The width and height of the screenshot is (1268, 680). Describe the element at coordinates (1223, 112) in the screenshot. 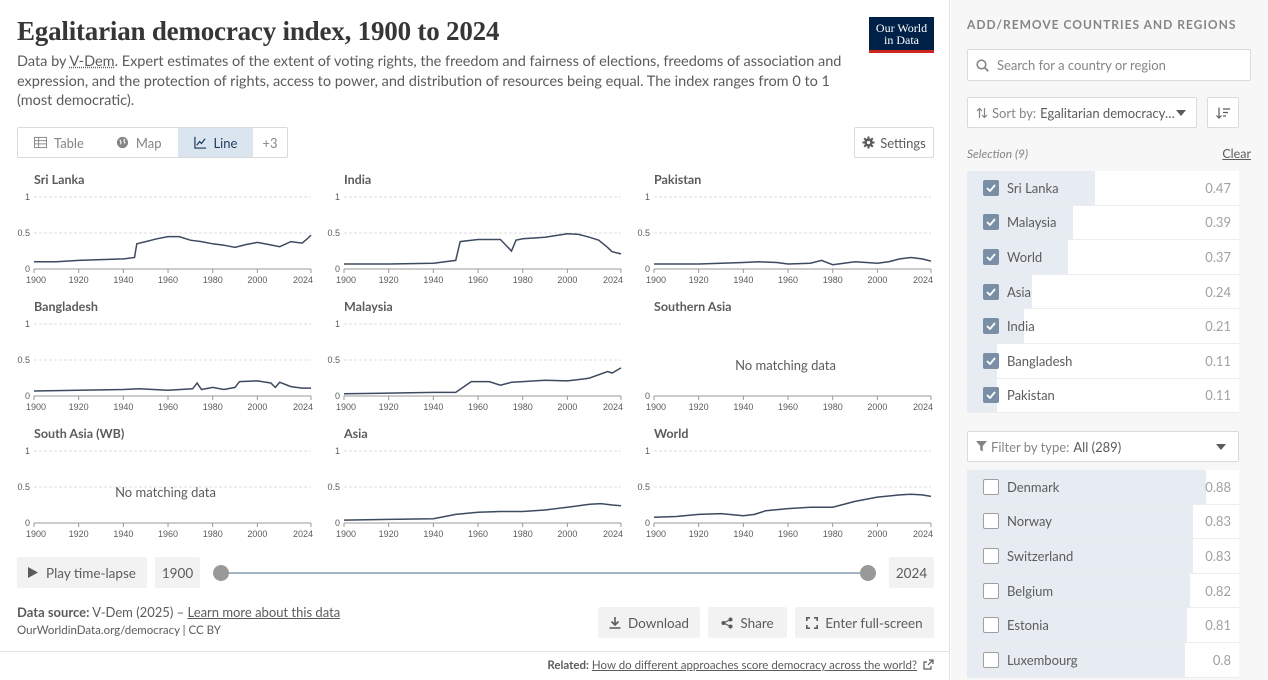

I see `sort-order-button` at that location.